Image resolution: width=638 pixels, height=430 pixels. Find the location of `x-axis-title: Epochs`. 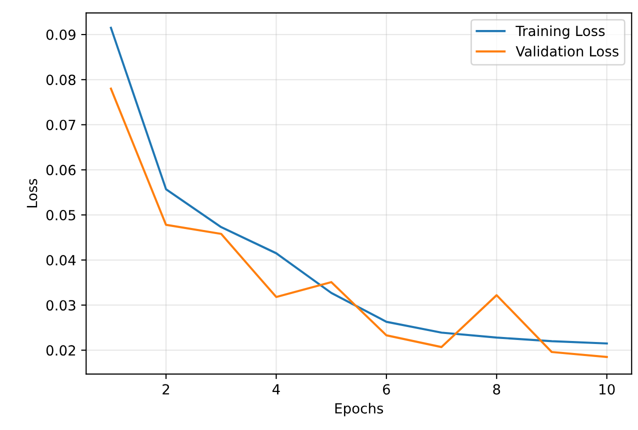

x-axis-title: Epochs is located at coordinates (359, 409).